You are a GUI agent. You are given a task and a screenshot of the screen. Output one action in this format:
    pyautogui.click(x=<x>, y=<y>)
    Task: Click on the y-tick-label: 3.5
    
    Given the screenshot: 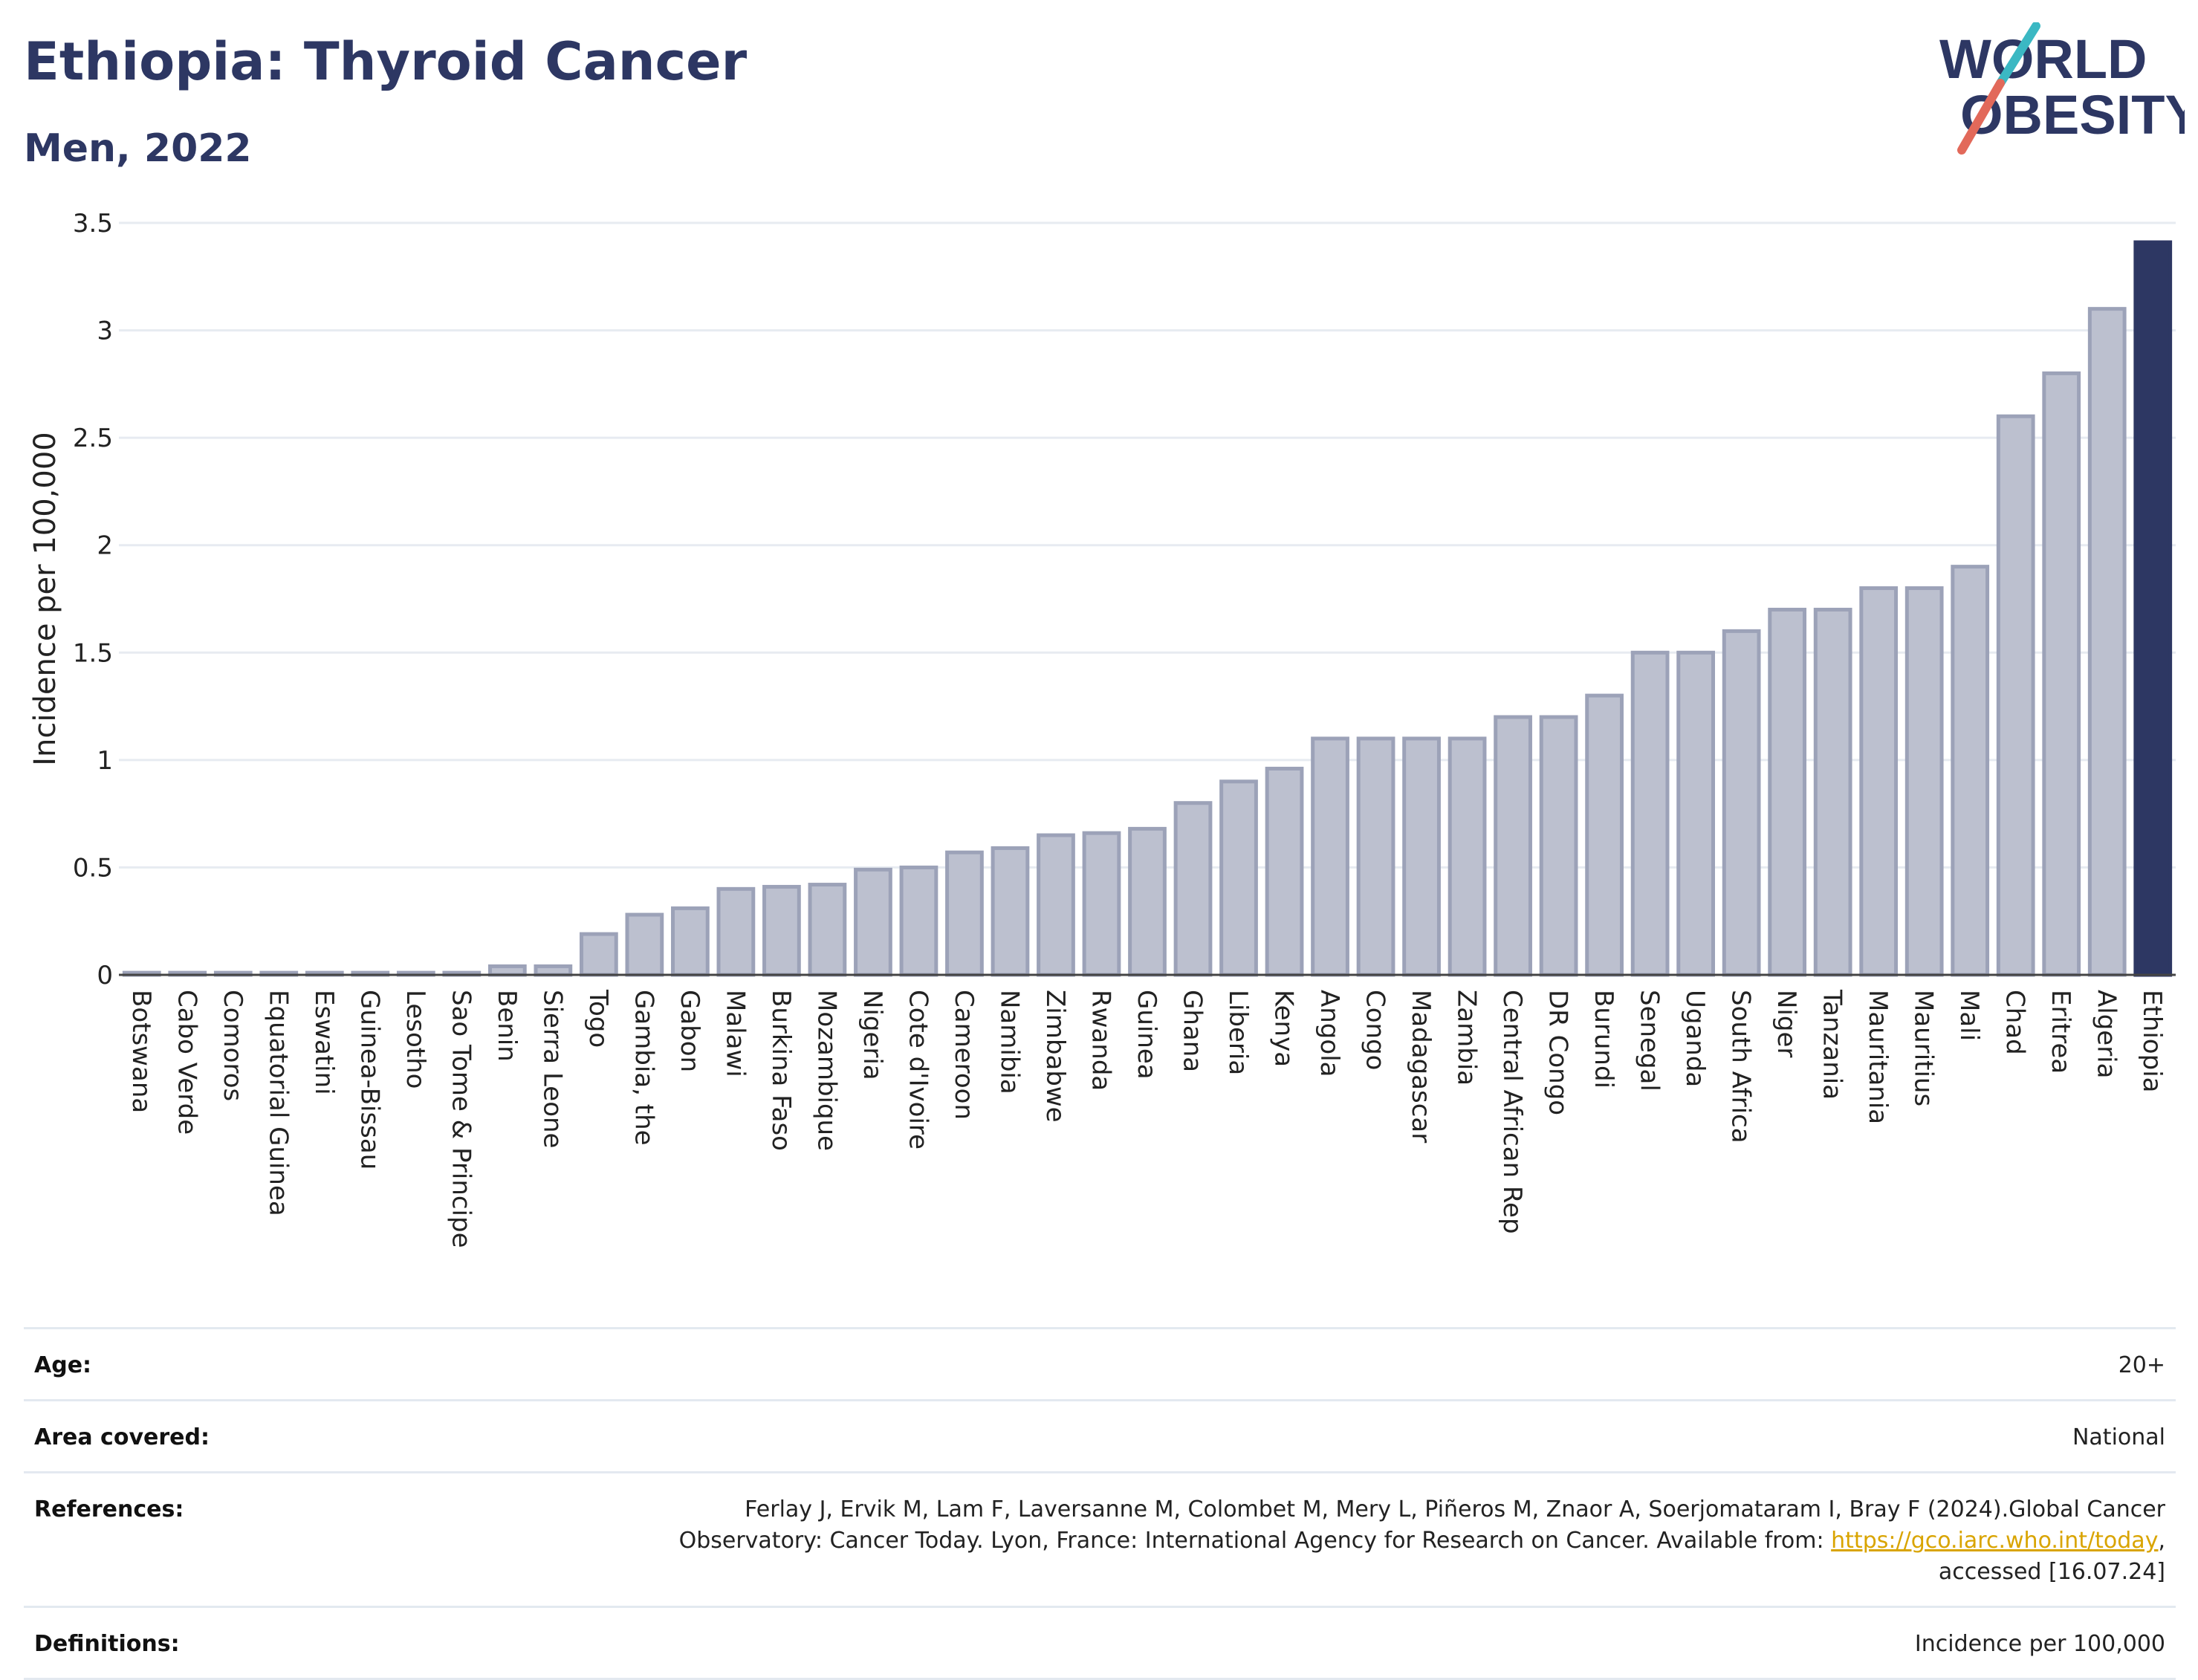 What is the action you would take?
    pyautogui.click(x=93, y=224)
    